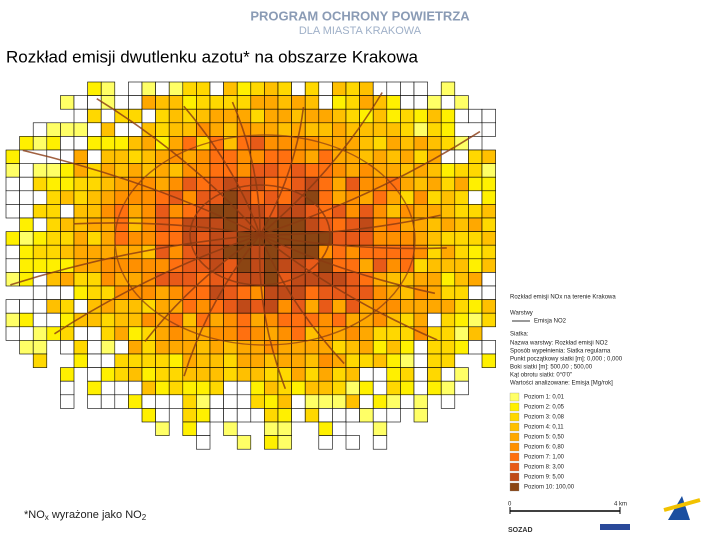 The image size is (720, 540). Describe the element at coordinates (514, 397) in the screenshot. I see `legend-swatch` at that location.